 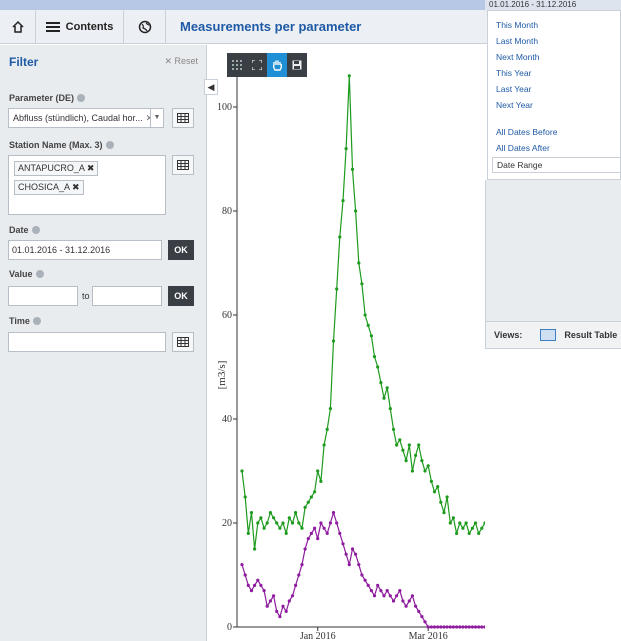 What do you see at coordinates (157, 118) in the screenshot?
I see `parameter-dropdown-arrow: ▼` at bounding box center [157, 118].